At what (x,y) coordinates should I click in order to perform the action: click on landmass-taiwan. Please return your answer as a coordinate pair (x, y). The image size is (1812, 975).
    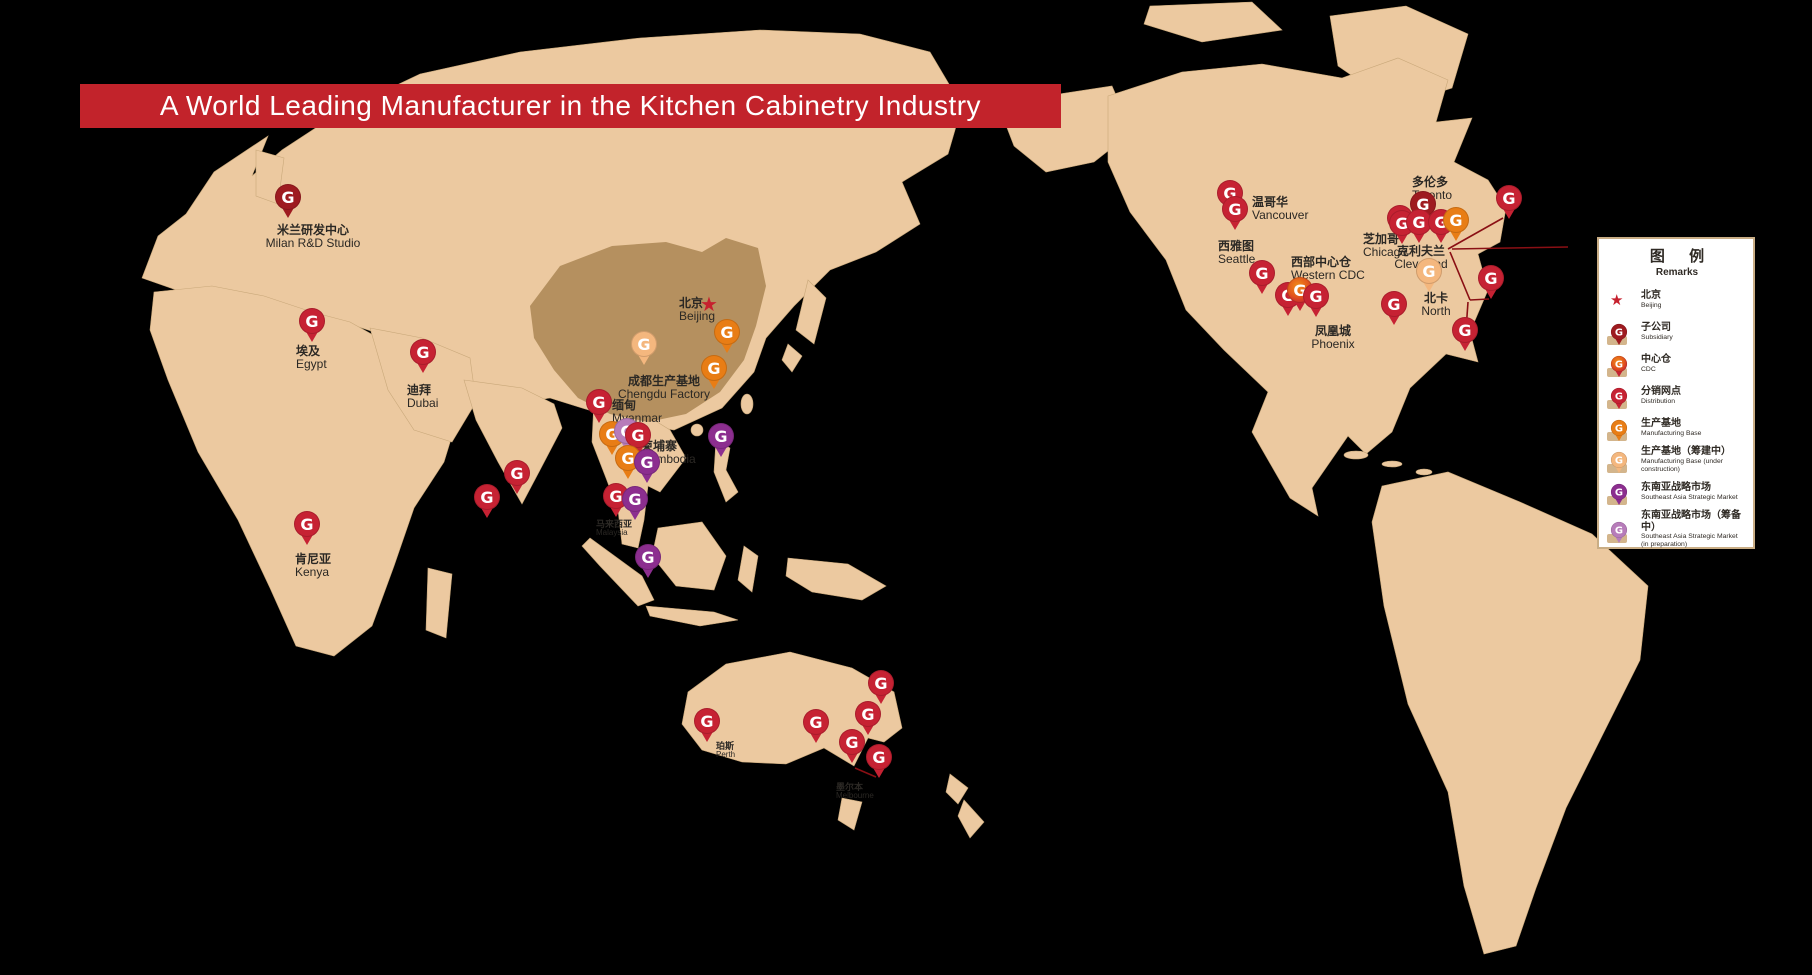
    Looking at the image, I should click on (747, 404).